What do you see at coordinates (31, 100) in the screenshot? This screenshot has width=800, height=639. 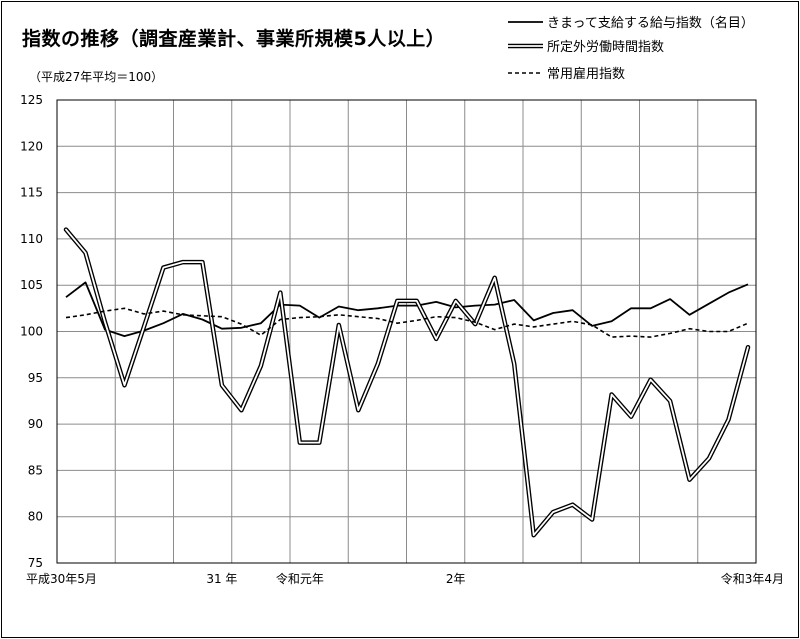 I see `y-tick-label: 125` at bounding box center [31, 100].